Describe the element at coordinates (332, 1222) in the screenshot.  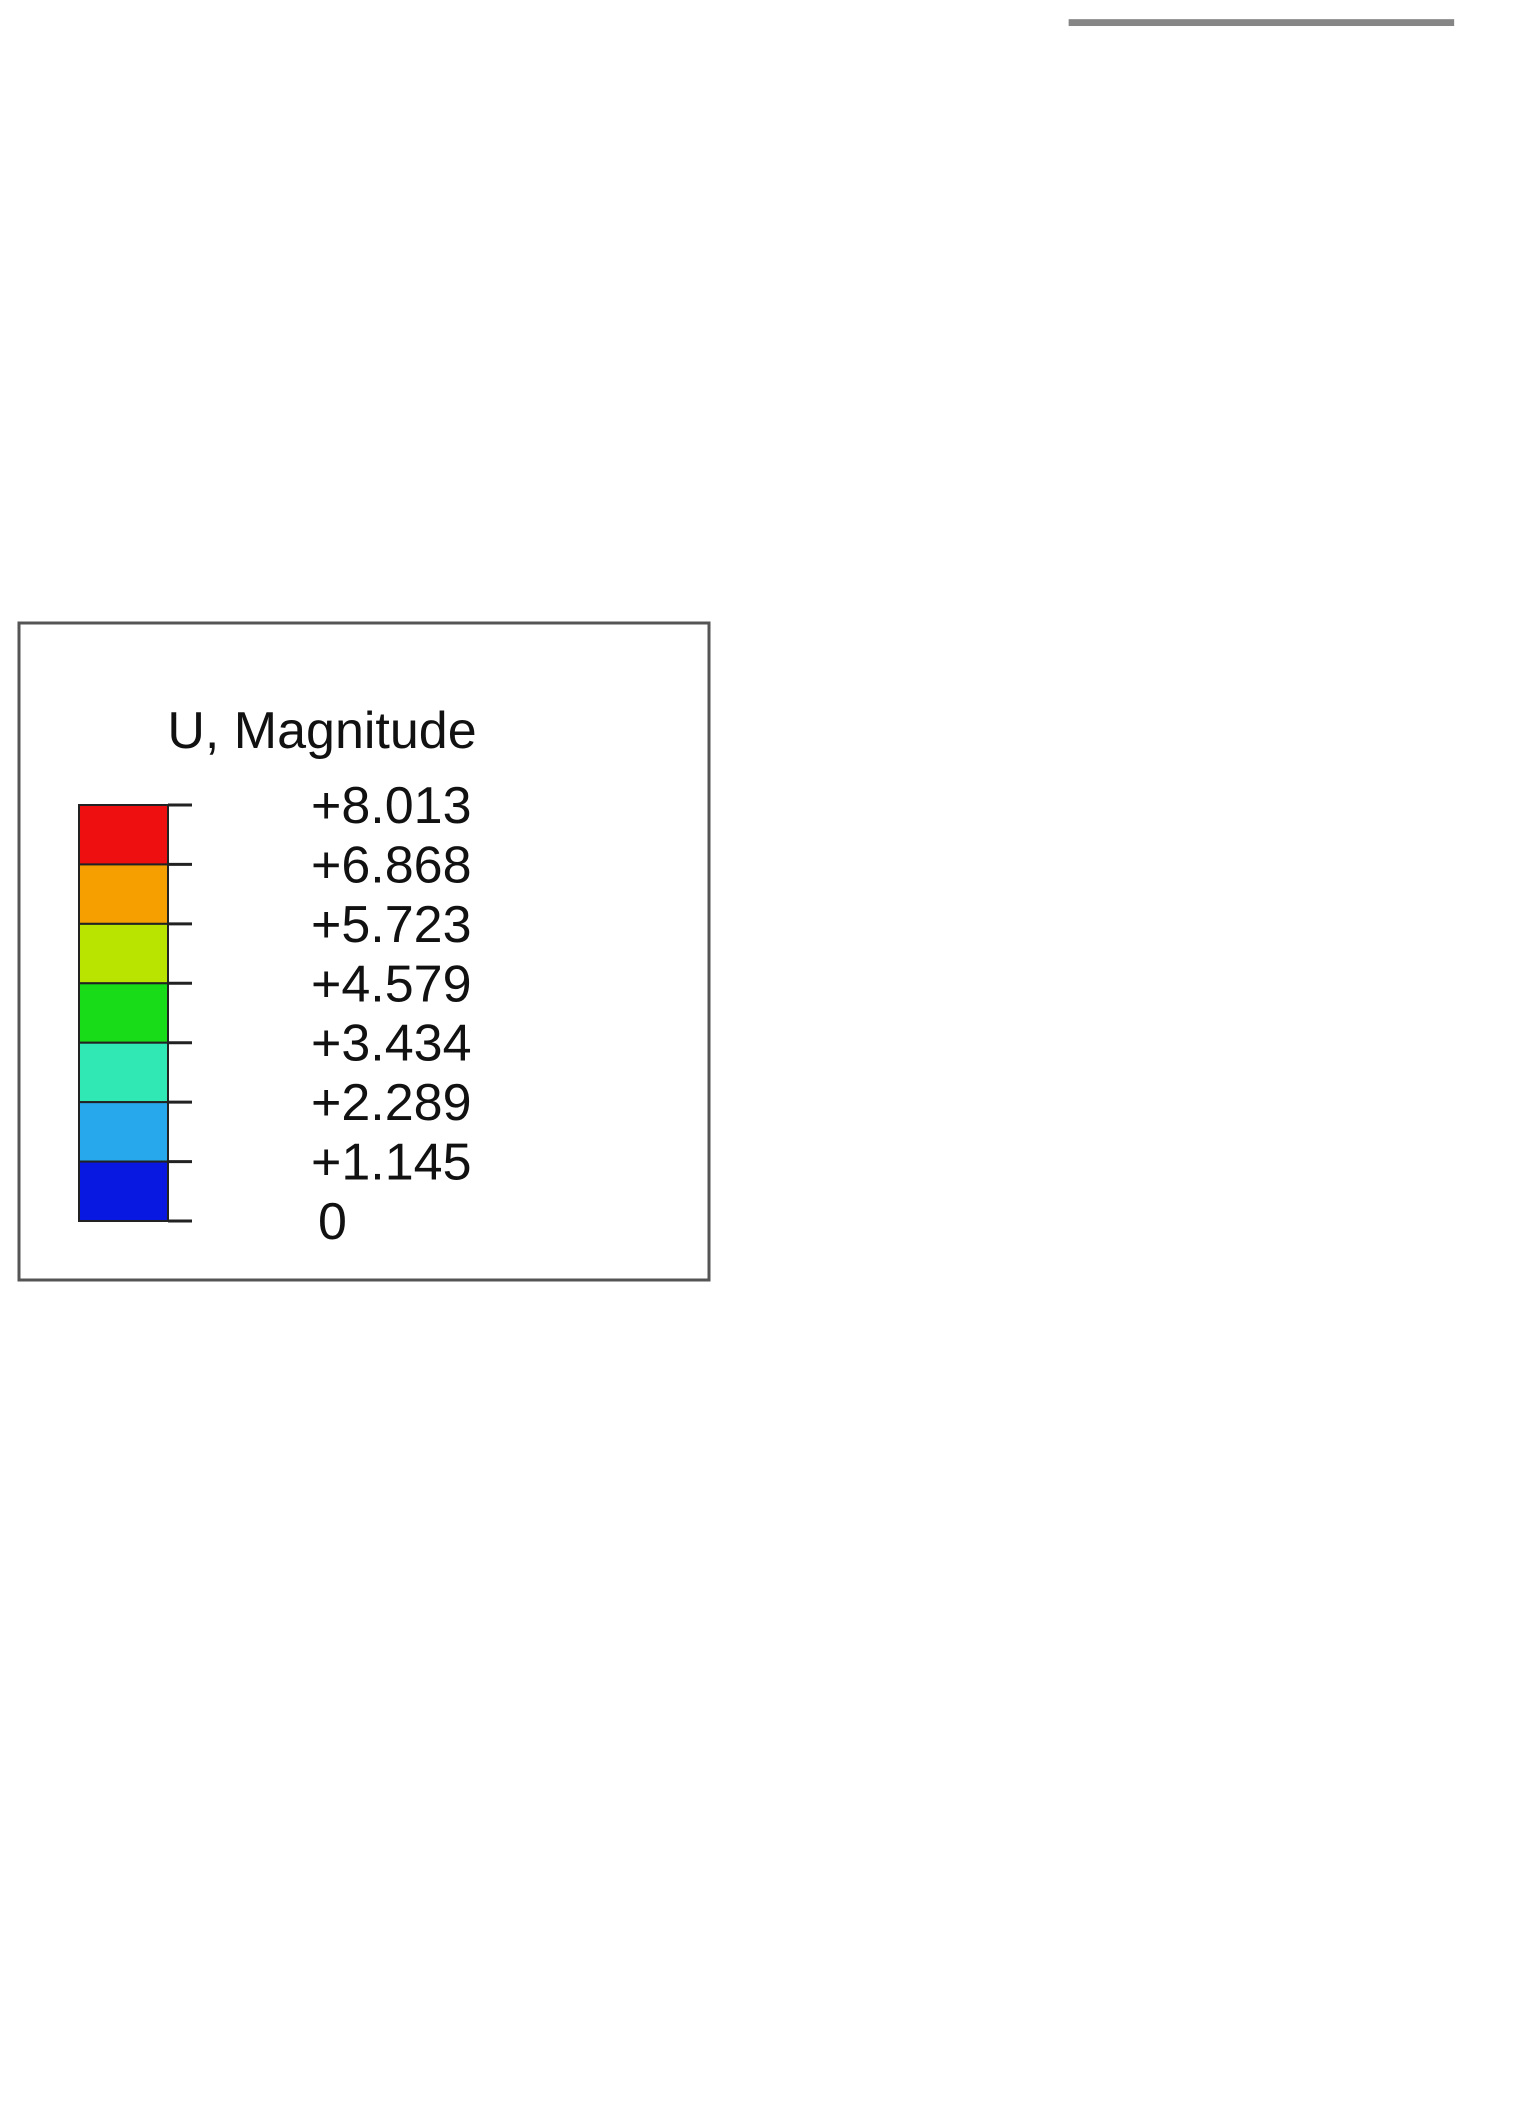
I see `legend-label: 0` at that location.